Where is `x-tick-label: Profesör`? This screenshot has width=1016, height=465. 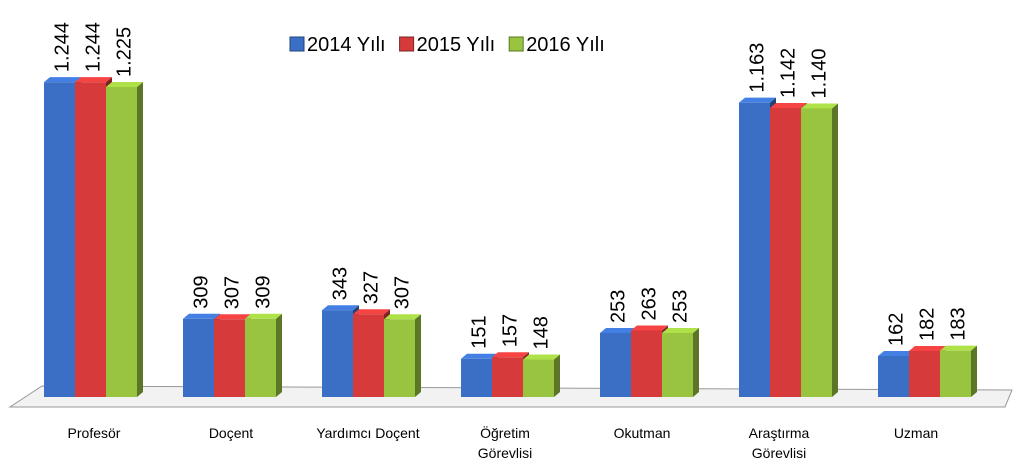 x-tick-label: Profesör is located at coordinates (94, 433).